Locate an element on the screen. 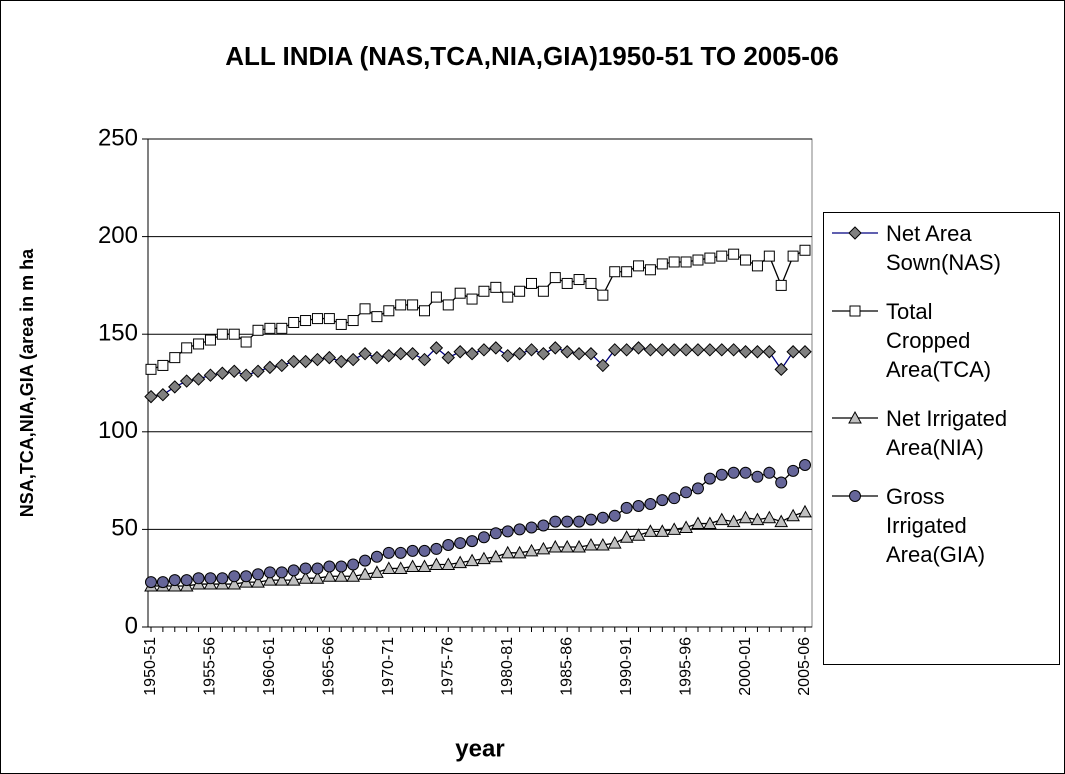 The height and width of the screenshot is (774, 1065). legend-entry: Net Area Sown(NAS) is located at coordinates (945, 248).